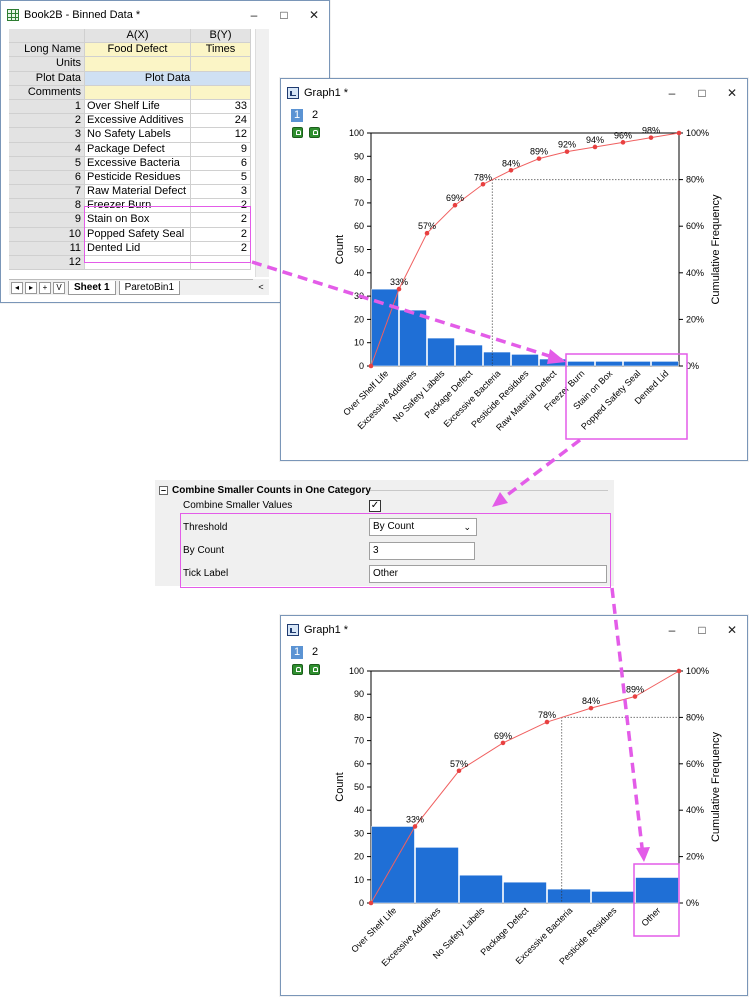 This screenshot has width=750, height=998. Describe the element at coordinates (47, 220) in the screenshot. I see `row-number: 9` at that location.